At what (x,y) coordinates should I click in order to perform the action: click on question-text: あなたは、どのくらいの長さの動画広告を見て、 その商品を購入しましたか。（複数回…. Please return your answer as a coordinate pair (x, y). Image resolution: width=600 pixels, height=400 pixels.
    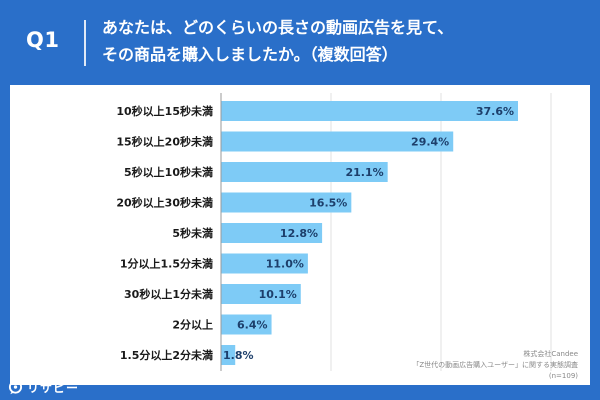
    Looking at the image, I should click on (342, 41).